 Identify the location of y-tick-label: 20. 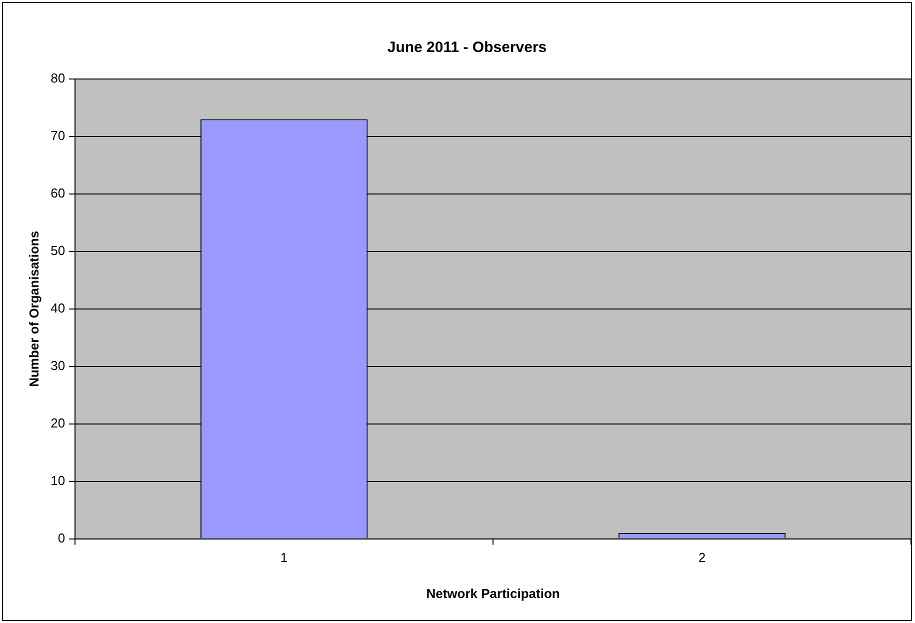
(58, 422).